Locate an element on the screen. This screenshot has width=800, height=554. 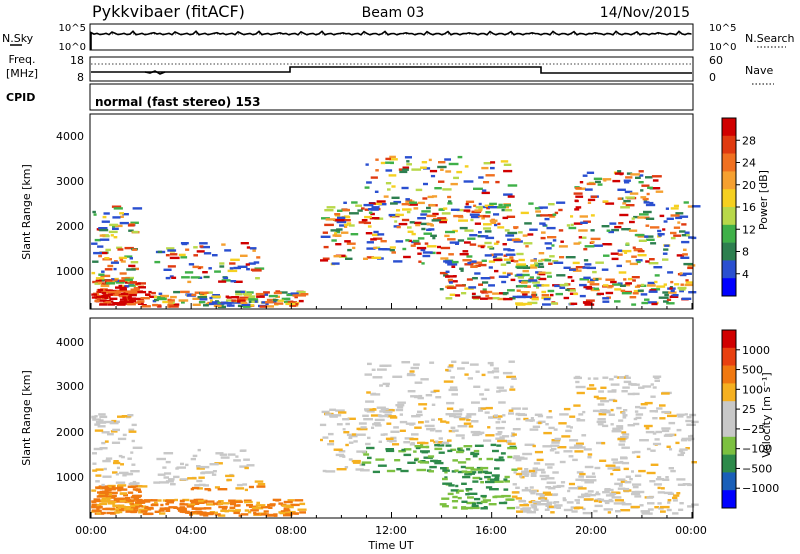
power-colorbar-tick-label-1: 24 is located at coordinates (749, 163).